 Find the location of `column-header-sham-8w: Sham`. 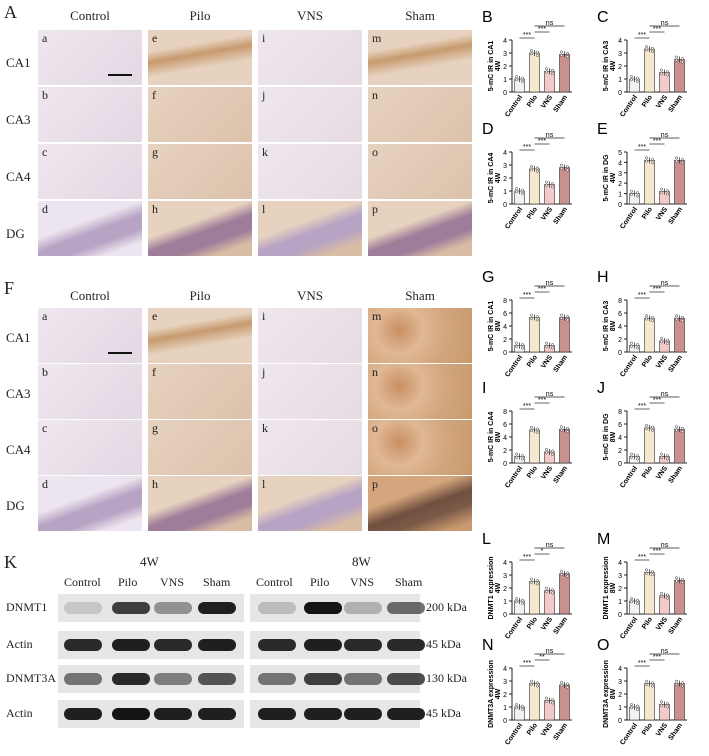

column-header-sham-8w: Sham is located at coordinates (420, 295).